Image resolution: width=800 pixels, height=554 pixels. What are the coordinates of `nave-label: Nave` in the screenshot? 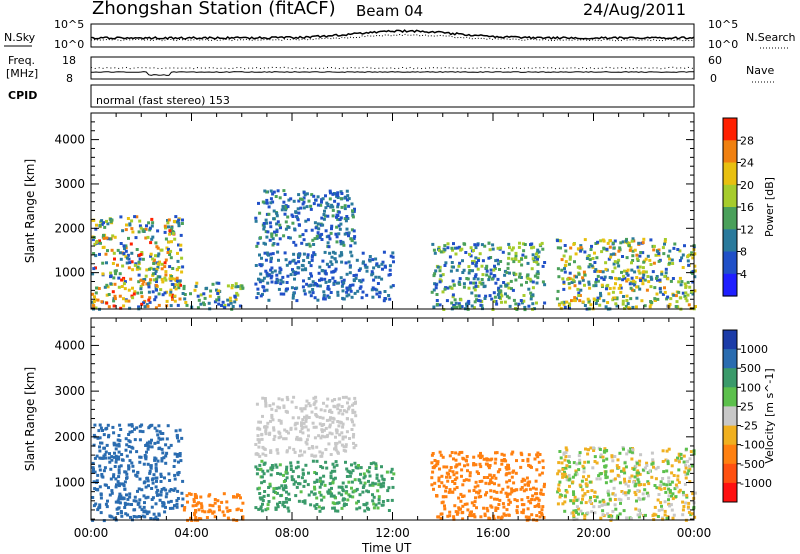 It's located at (760, 70).